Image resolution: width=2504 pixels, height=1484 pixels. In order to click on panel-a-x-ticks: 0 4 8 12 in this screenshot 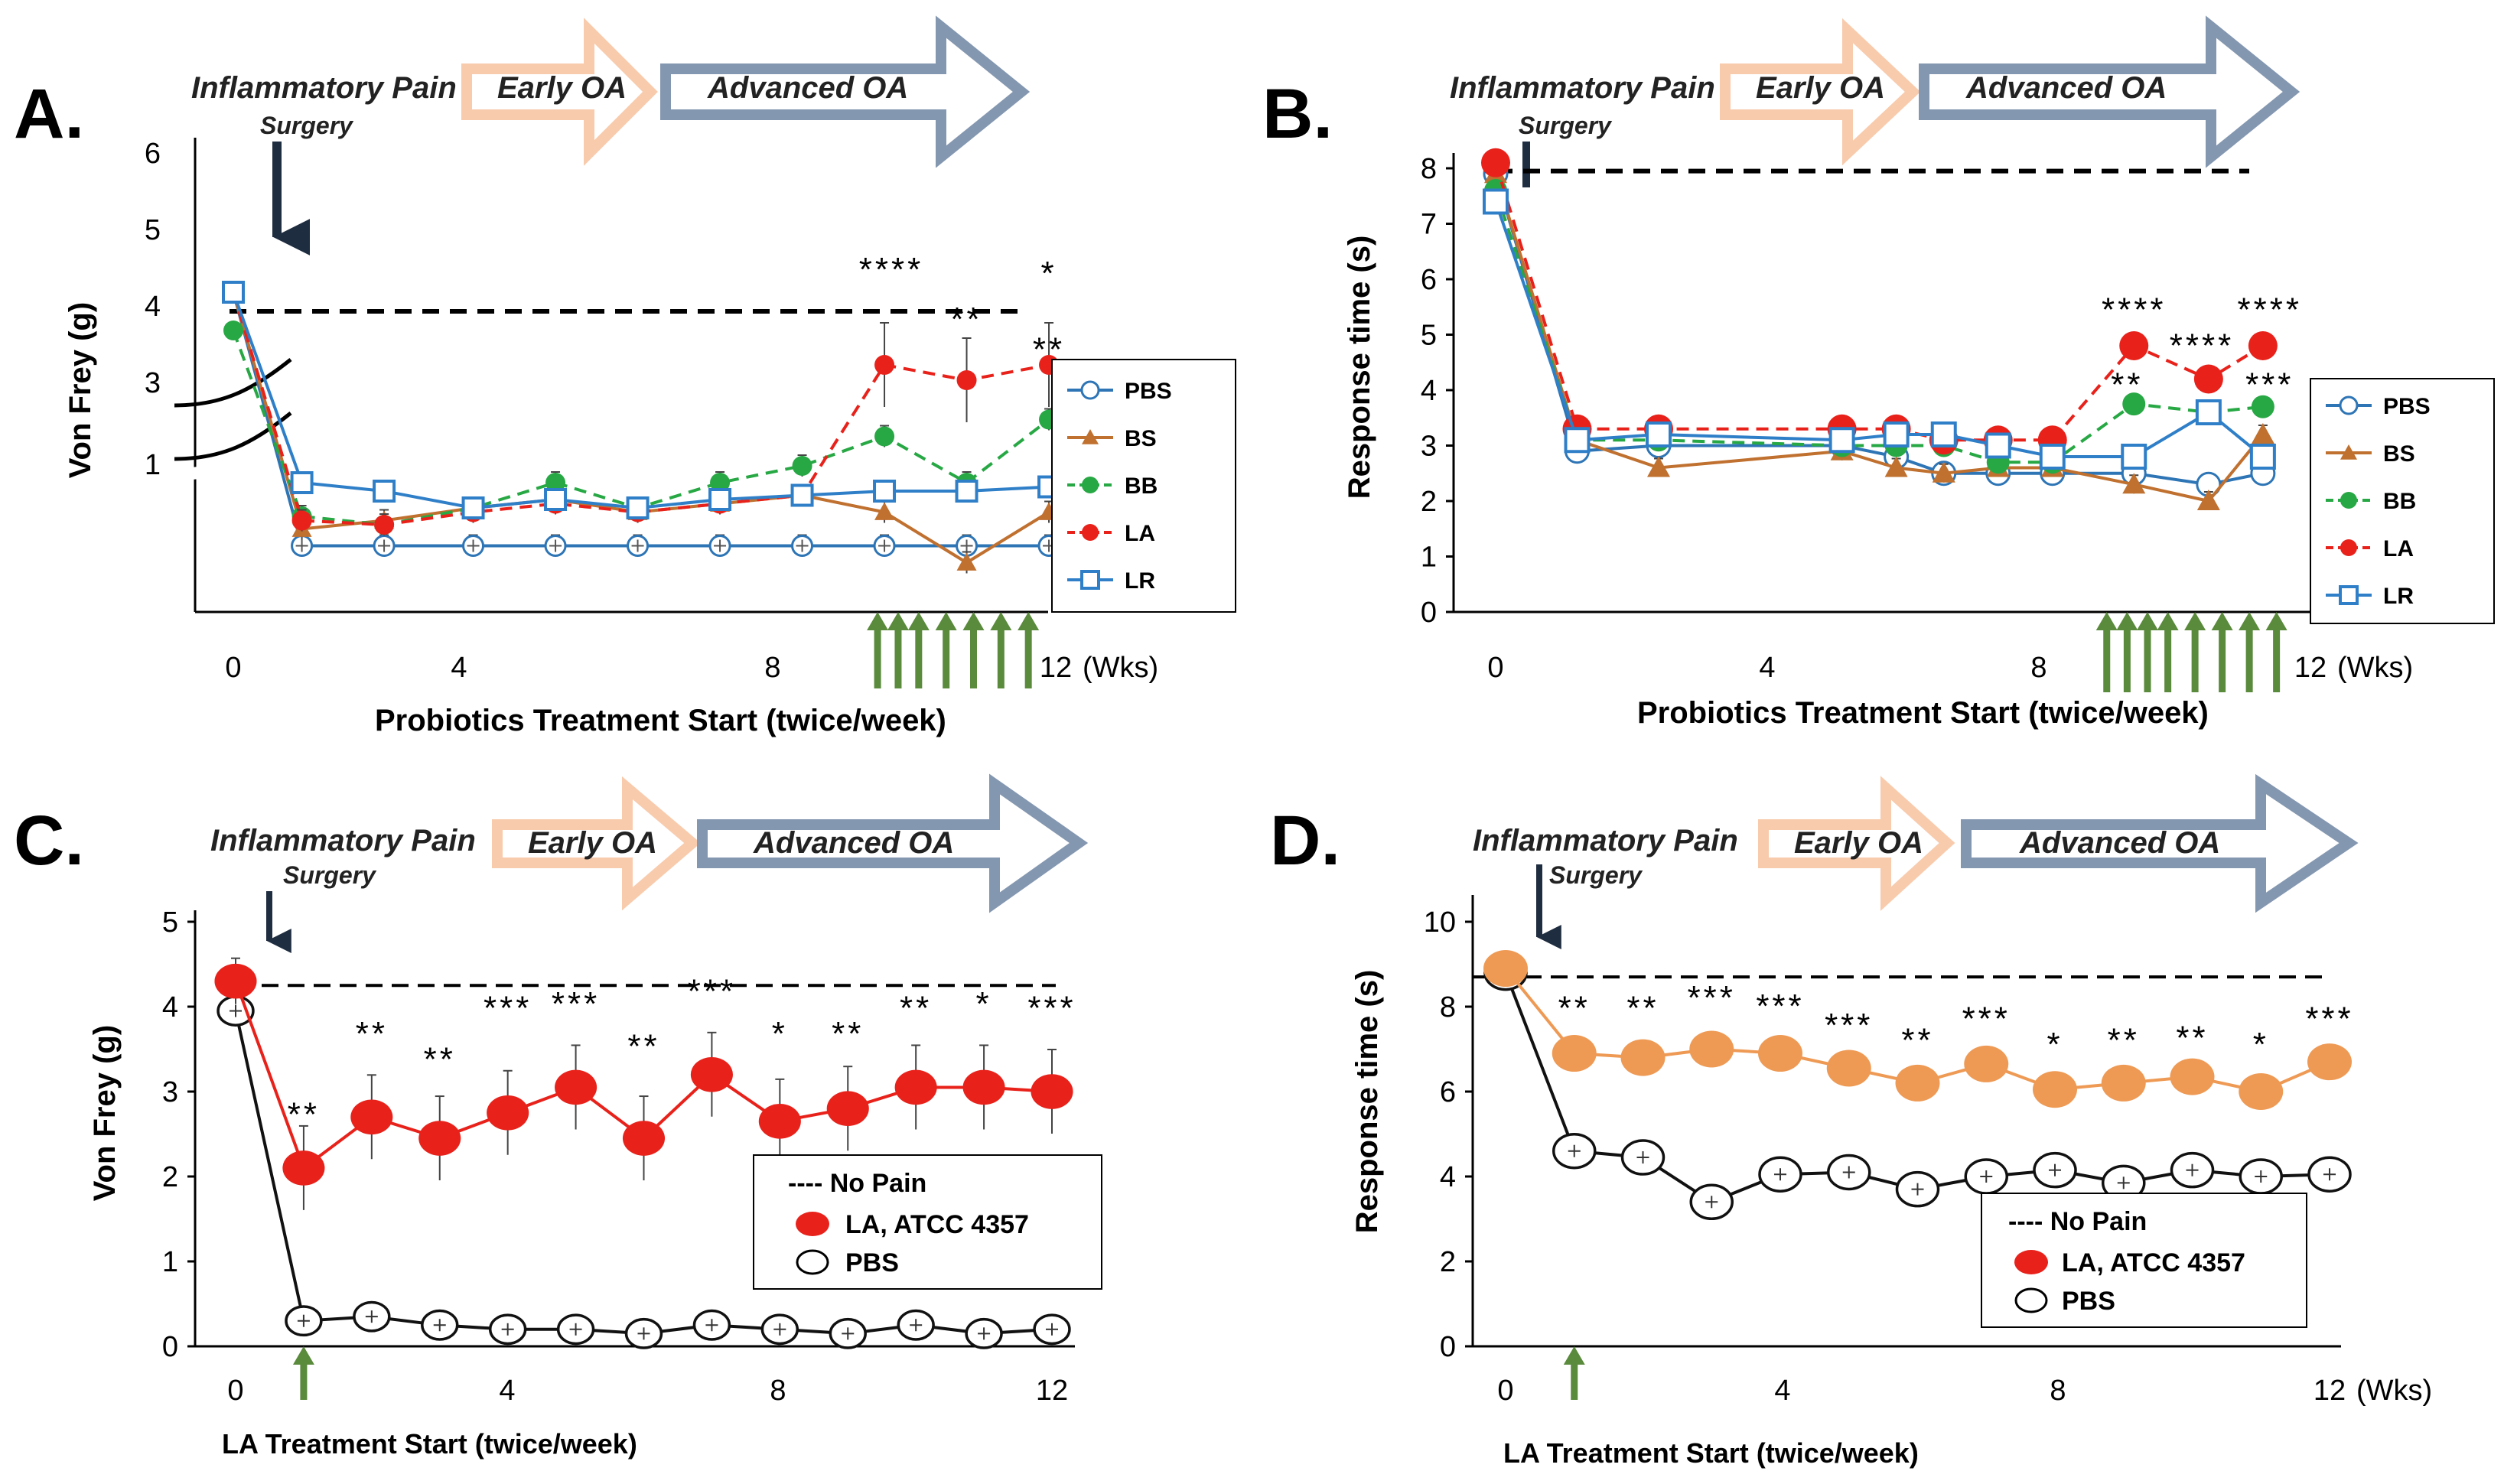, I will do `click(648, 668)`.